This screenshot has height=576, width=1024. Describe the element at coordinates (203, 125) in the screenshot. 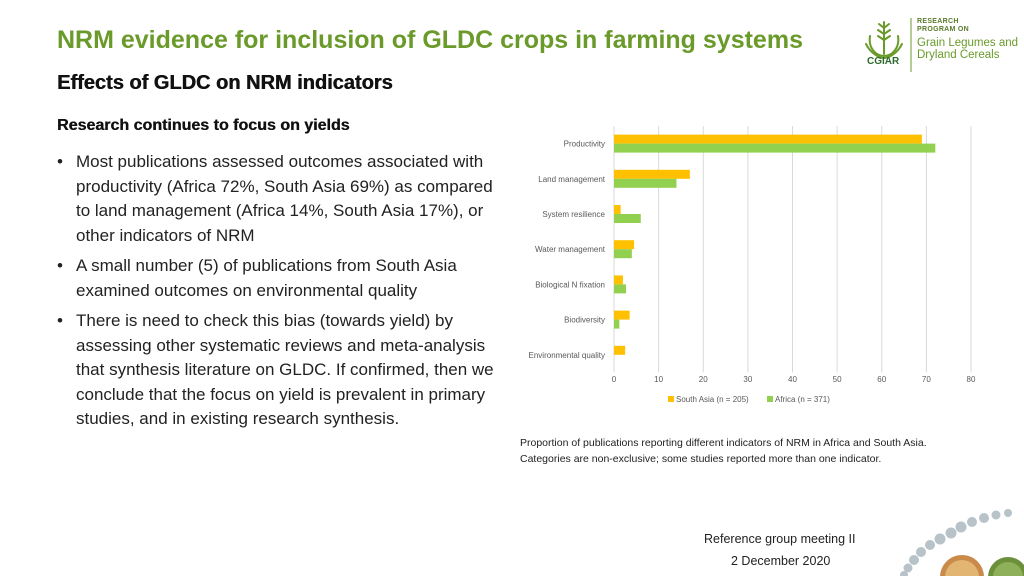

I see `section-heading: Research continues to focus on yields` at that location.